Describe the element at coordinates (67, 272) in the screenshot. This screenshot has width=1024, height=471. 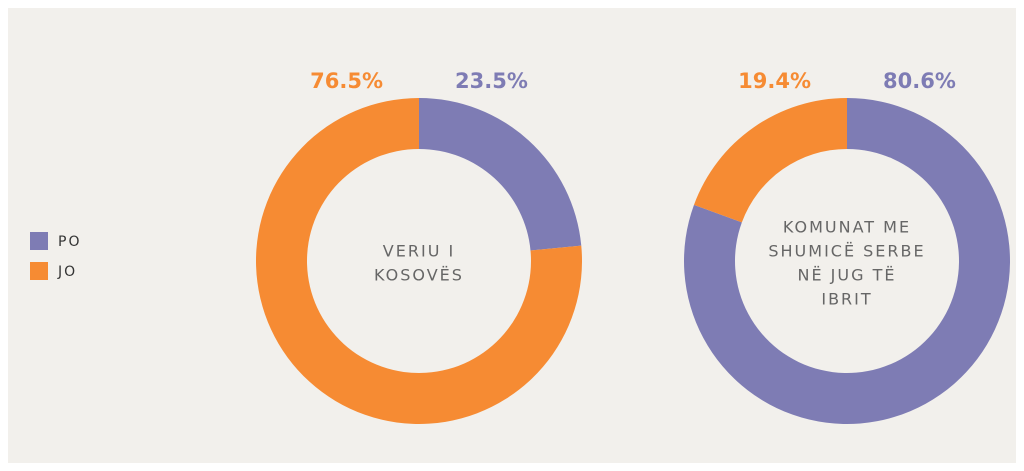
I see `legend-label: JO` at that location.